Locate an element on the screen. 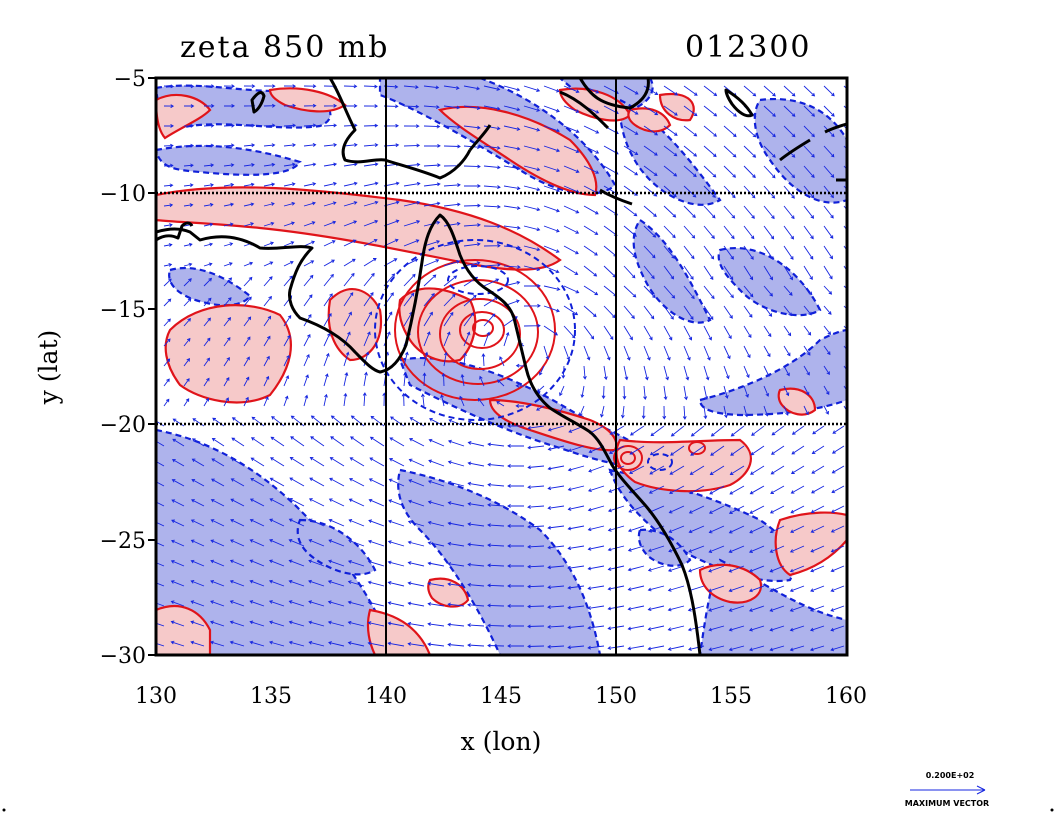 The image size is (1056, 814). x-tick-label: 155 is located at coordinates (731, 696).